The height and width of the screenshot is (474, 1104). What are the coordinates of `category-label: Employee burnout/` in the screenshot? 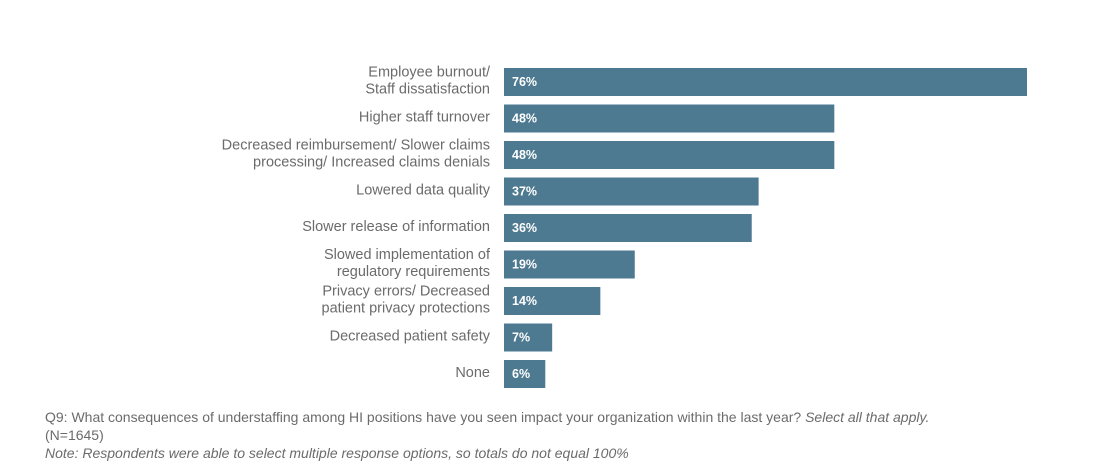 It's located at (429, 73).